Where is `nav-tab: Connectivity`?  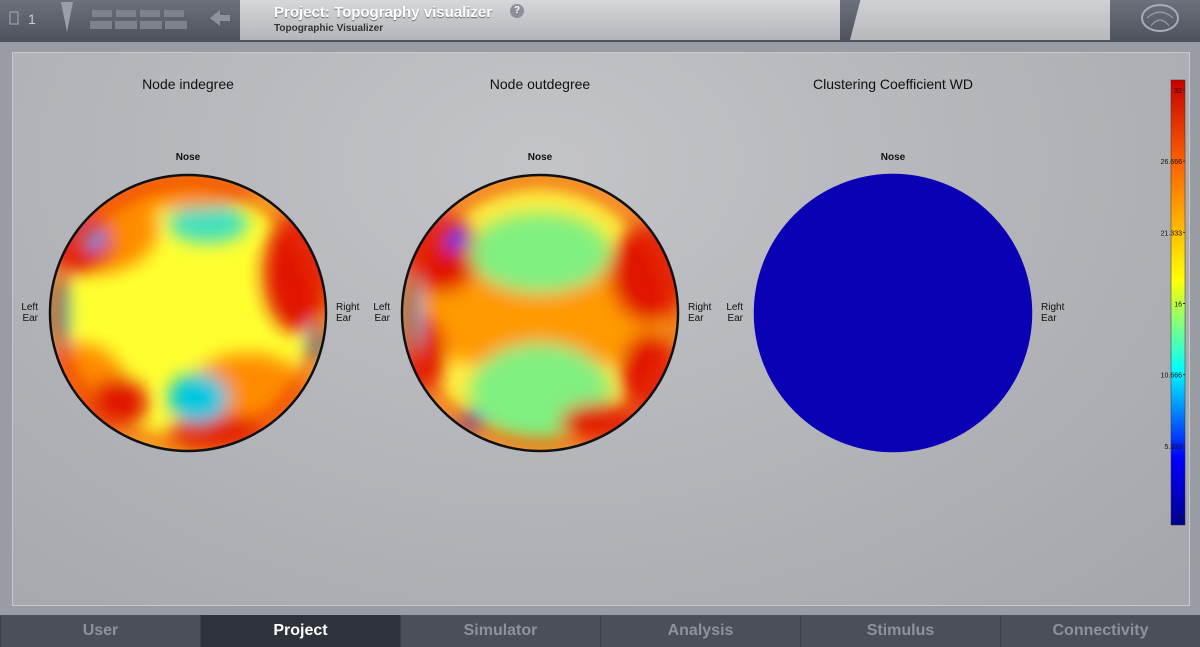 nav-tab: Connectivity is located at coordinates (1100, 631).